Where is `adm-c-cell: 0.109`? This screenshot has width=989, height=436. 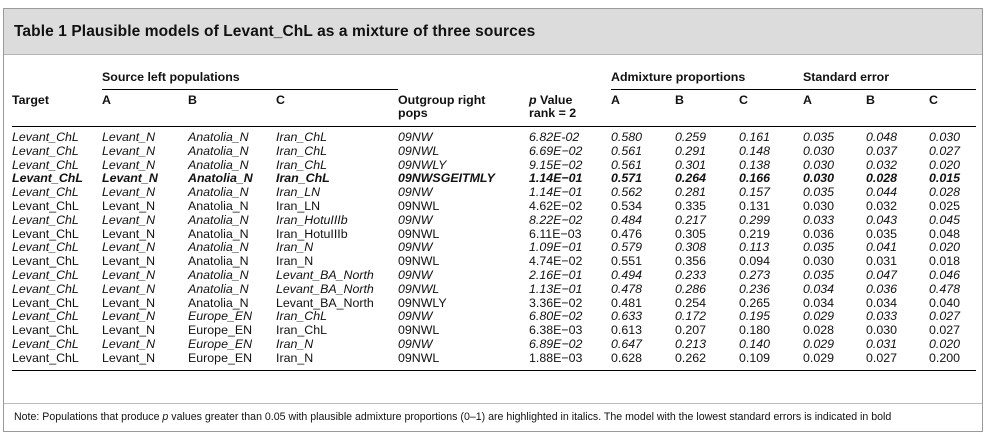 adm-c-cell: 0.109 is located at coordinates (771, 361).